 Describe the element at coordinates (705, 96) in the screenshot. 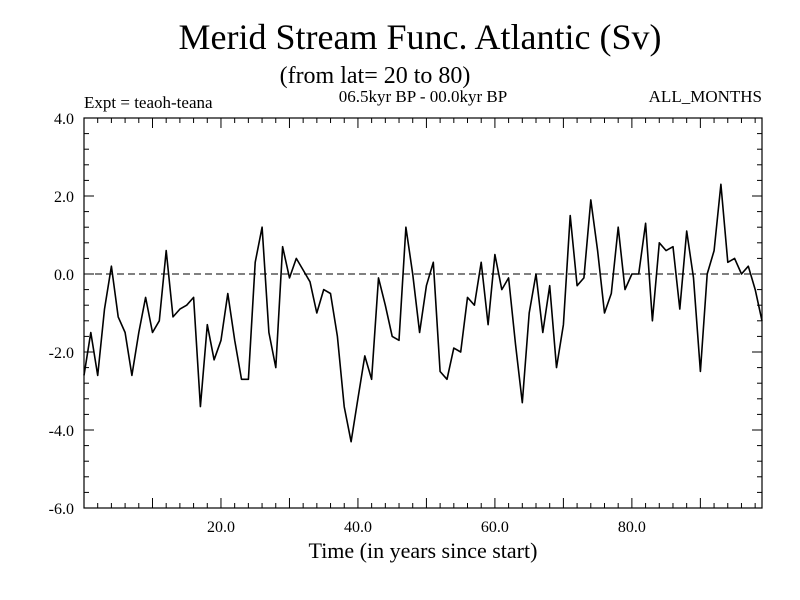

I see `season-label: ALL_MONTHS` at that location.